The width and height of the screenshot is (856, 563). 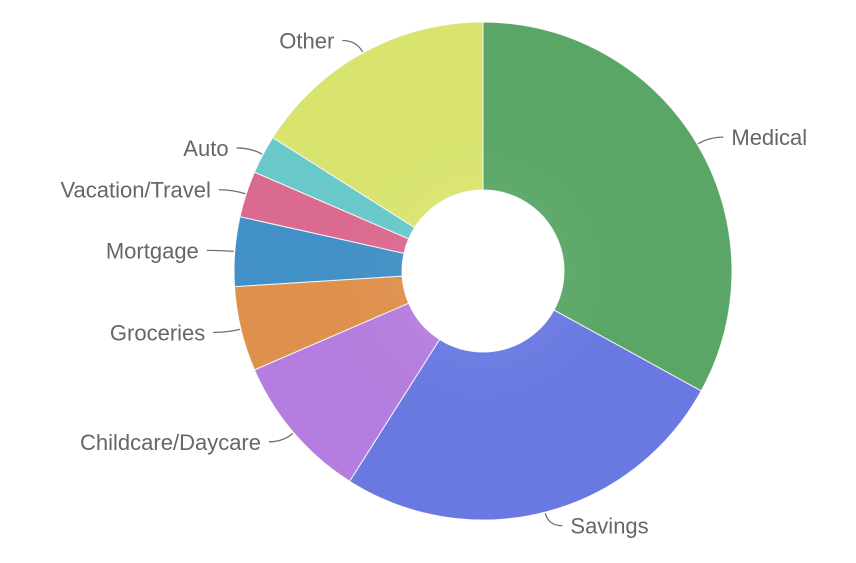 I want to click on slice-label-mortgage: Mortgage, so click(x=152, y=250).